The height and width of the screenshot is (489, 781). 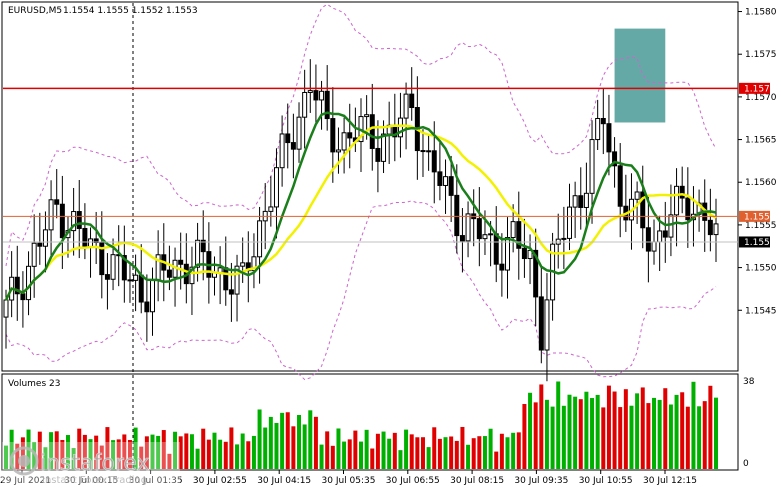 What do you see at coordinates (761, 183) in the screenshot?
I see `price-tick-label: 1.1560` at bounding box center [761, 183].